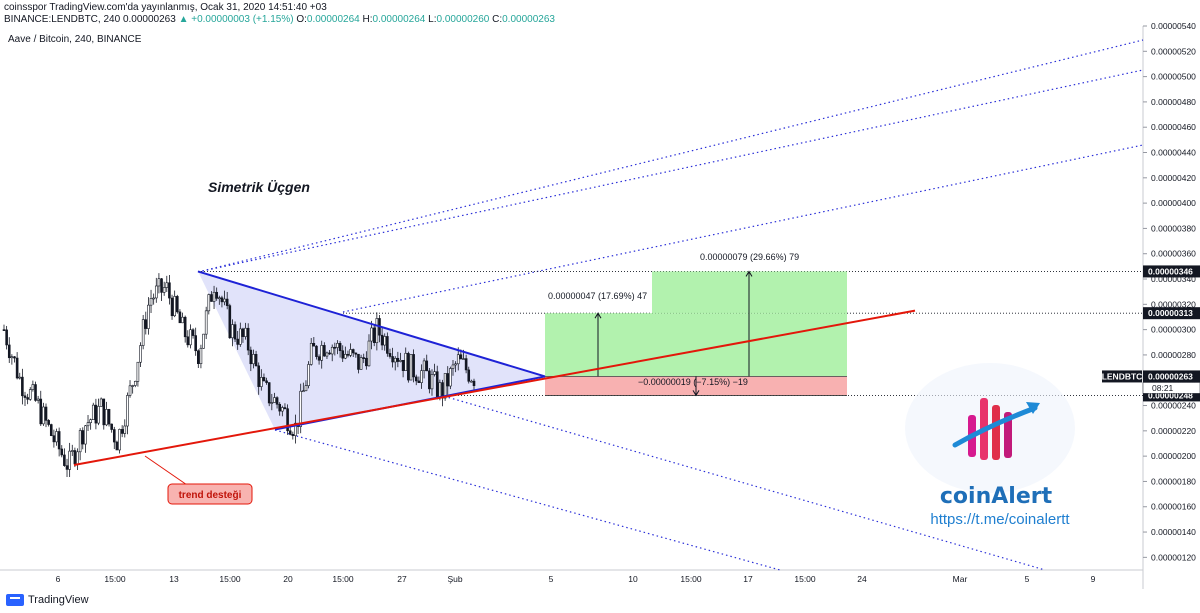  Describe the element at coordinates (149, 19) in the screenshot. I see `last-price: 0.00000263` at that location.